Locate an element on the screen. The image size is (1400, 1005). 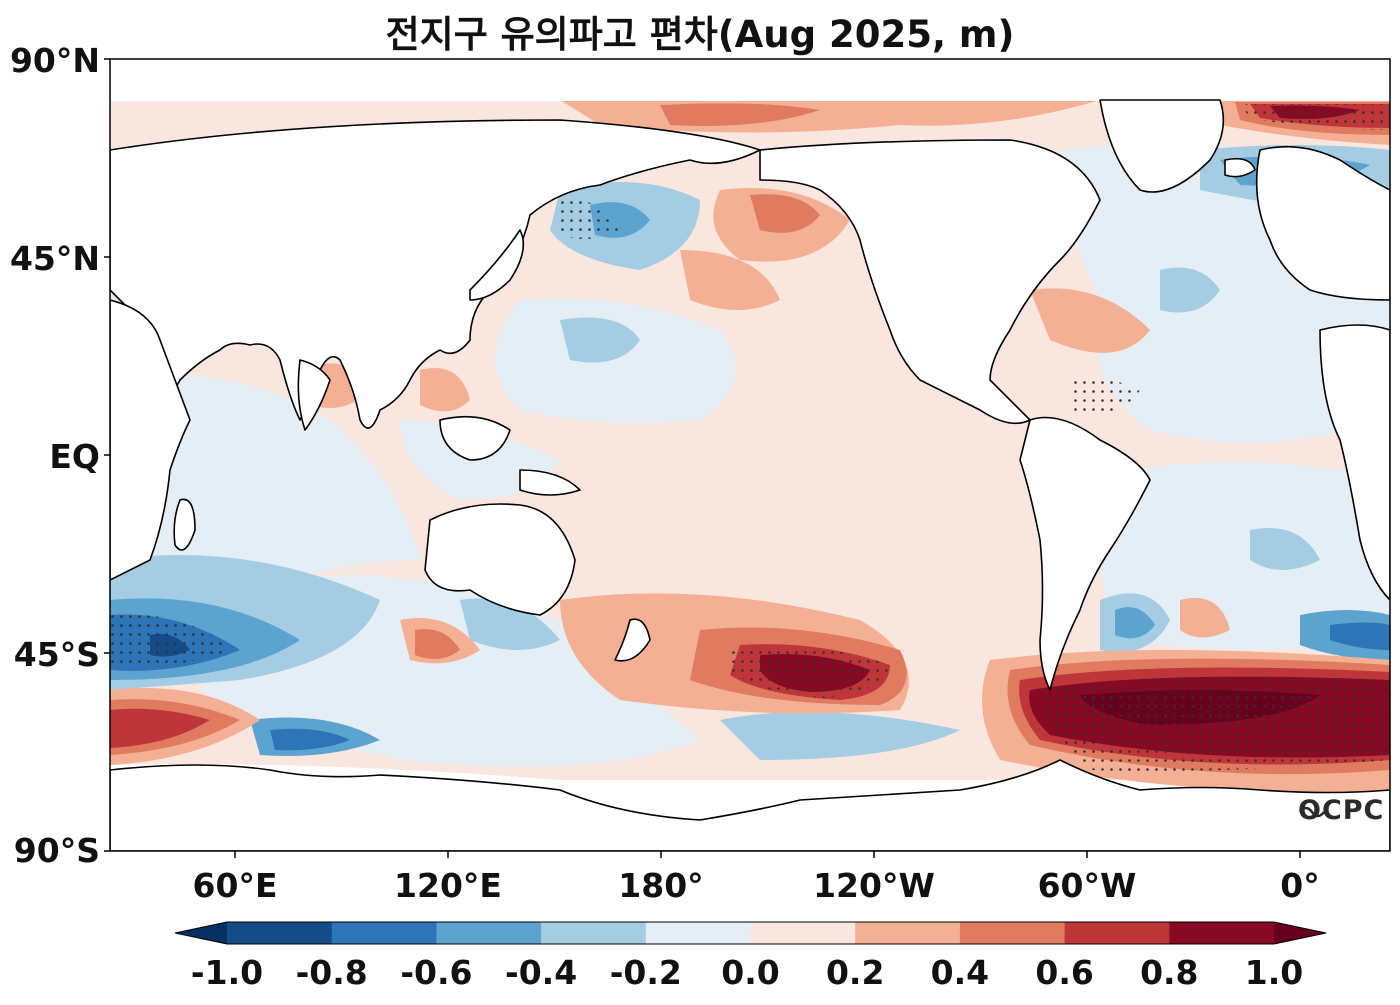
anomaly-patch-pos2-scs is located at coordinates (445, 390).